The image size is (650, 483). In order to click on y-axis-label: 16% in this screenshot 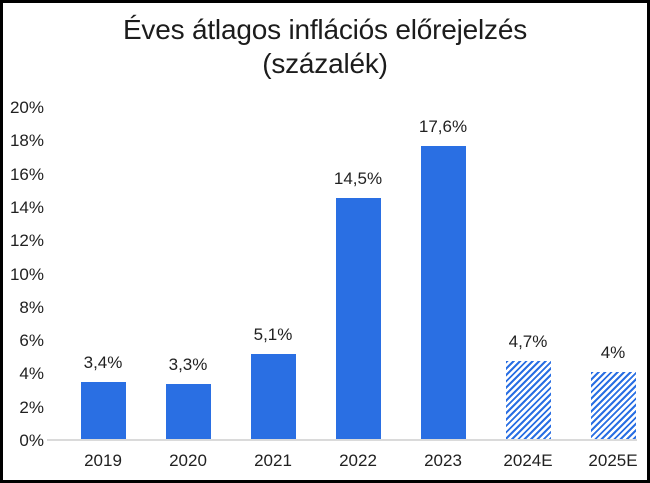, I will do `click(26, 174)`.